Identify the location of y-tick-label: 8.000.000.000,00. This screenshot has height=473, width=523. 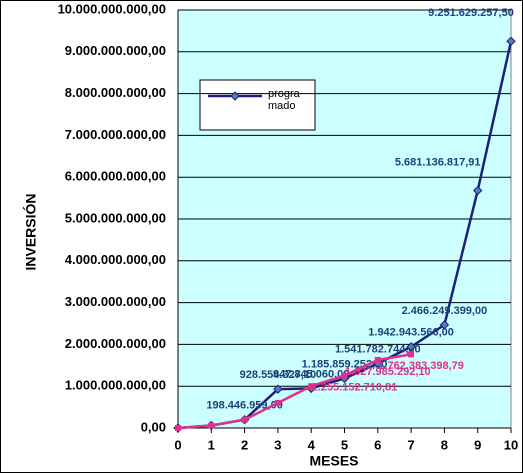
(115, 92).